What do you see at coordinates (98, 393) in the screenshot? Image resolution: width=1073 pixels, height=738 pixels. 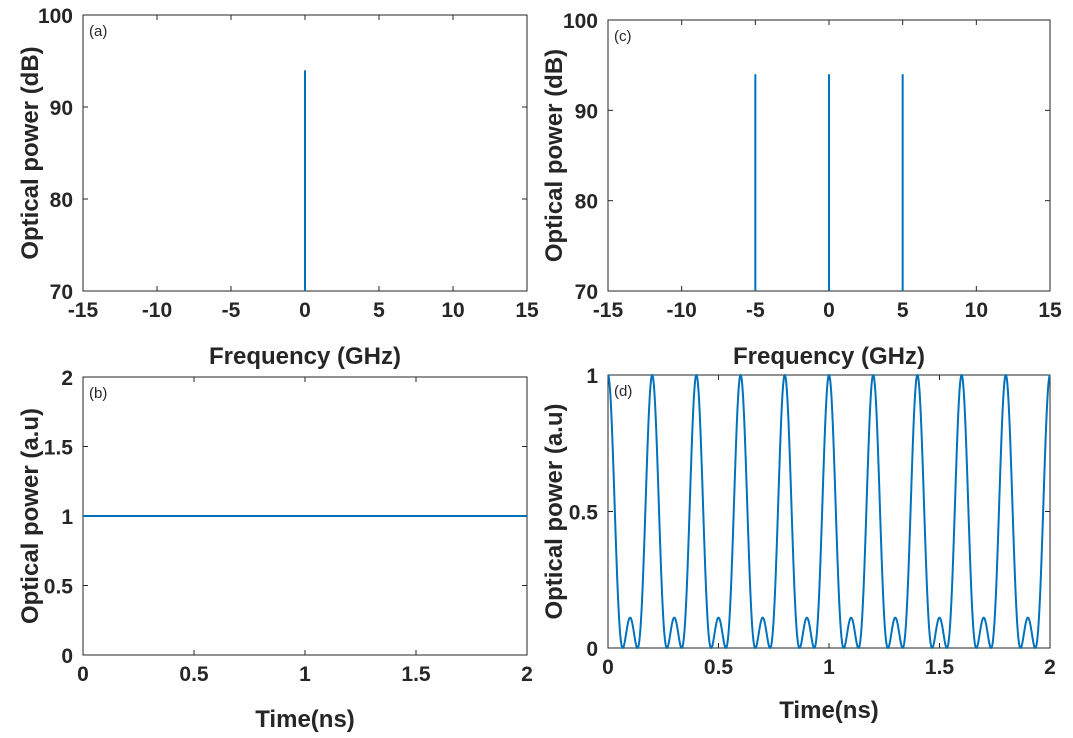 I see `panel-label: (b)` at bounding box center [98, 393].